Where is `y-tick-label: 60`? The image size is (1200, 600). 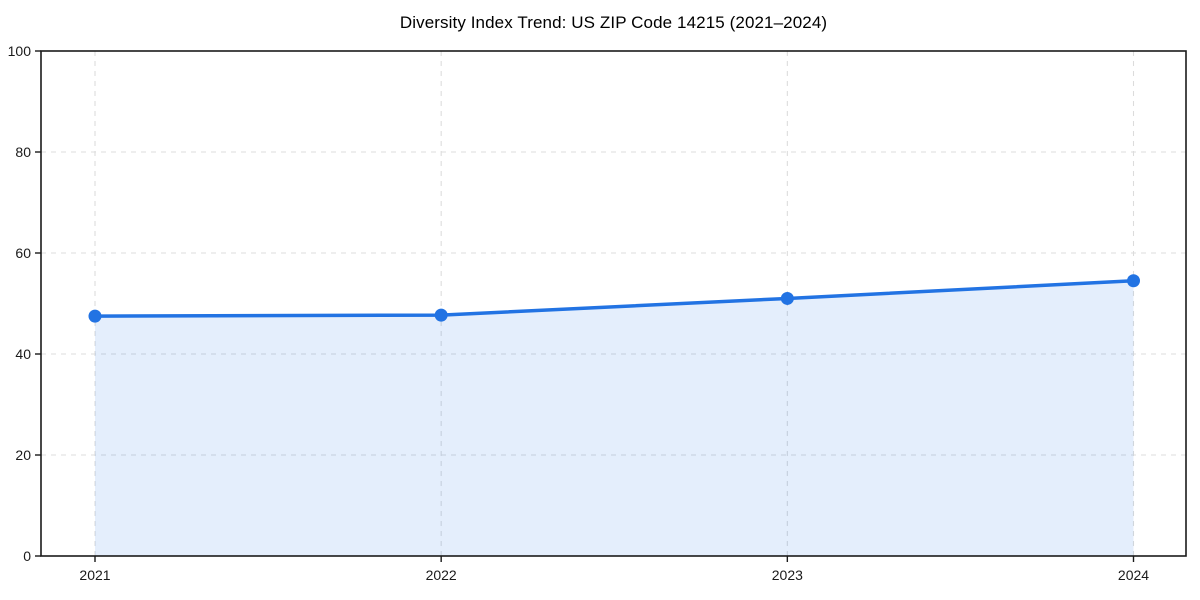 y-tick-label: 60 is located at coordinates (23, 253).